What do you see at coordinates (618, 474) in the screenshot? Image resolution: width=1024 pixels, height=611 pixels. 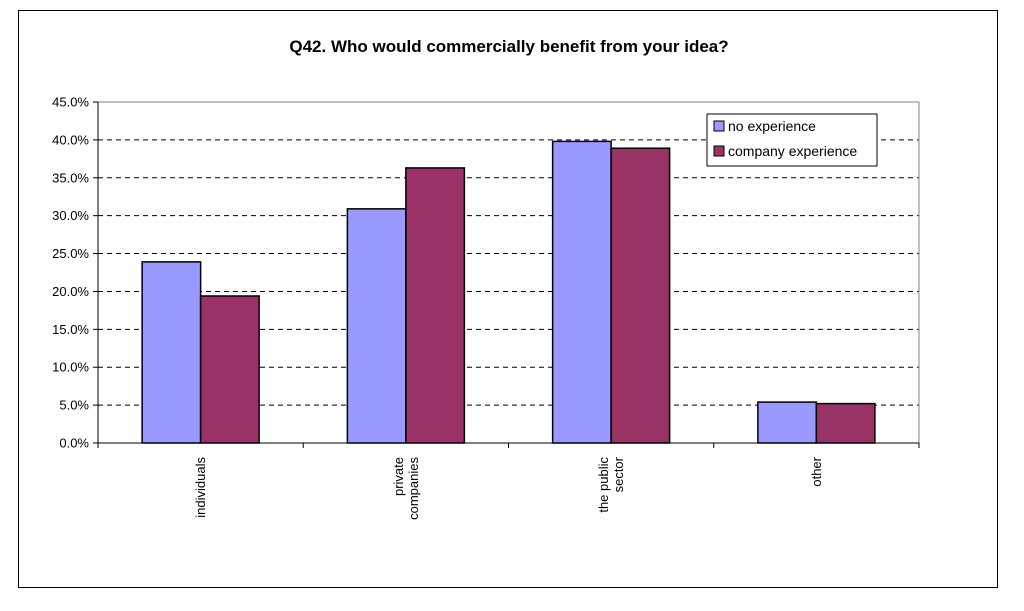 I see `x-category-label-line: sector` at bounding box center [618, 474].